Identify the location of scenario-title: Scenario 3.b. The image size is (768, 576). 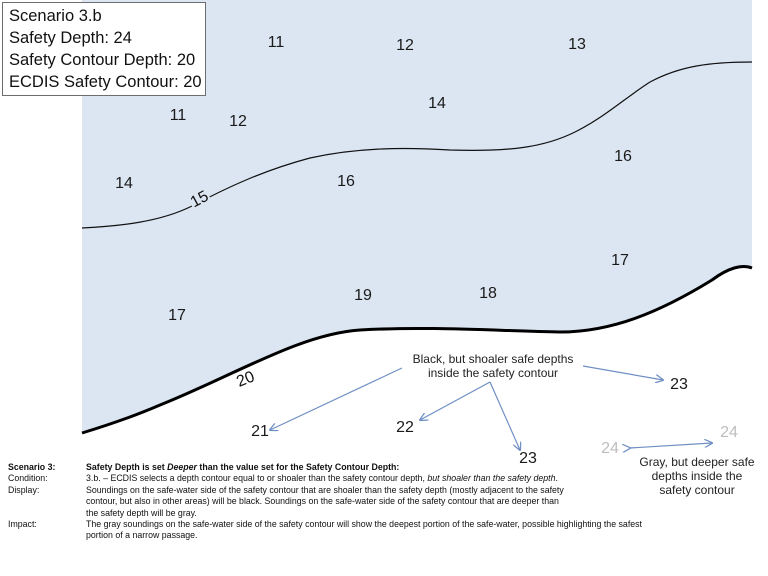
(55, 16).